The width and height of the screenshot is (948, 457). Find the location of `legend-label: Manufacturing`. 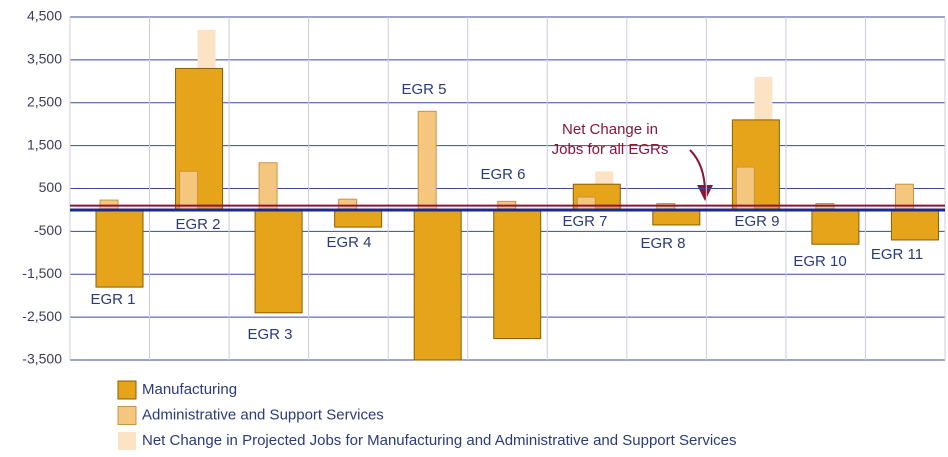

legend-label: Manufacturing is located at coordinates (189, 389).